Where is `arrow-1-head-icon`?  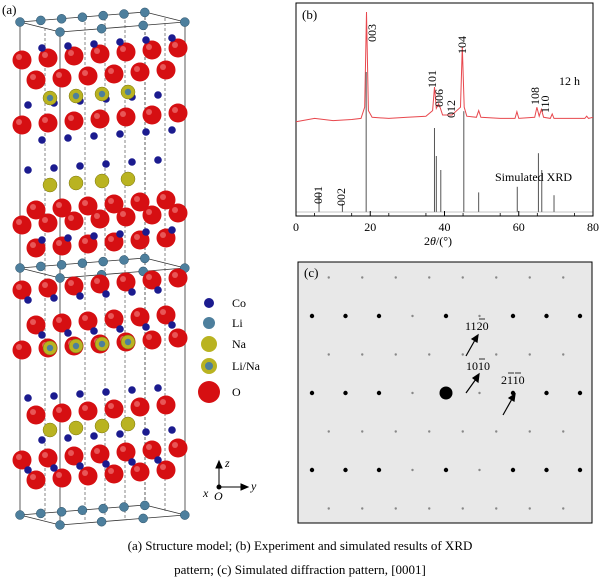
arrow-1-head-icon is located at coordinates (474, 338).